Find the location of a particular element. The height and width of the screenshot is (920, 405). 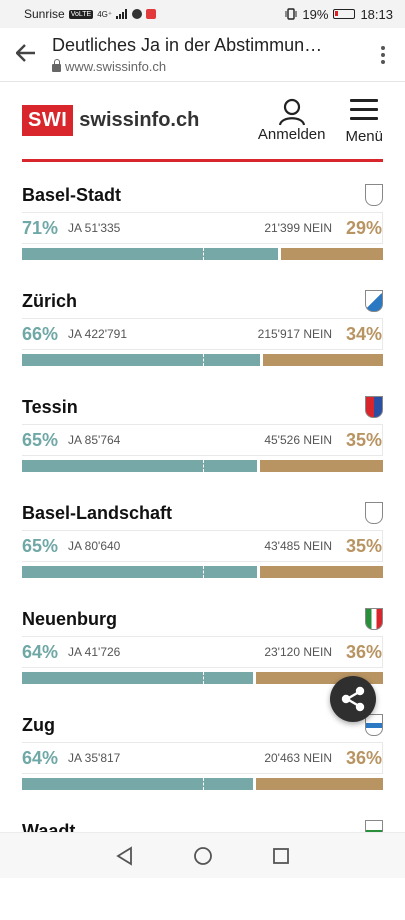

canton-name: Tessin is located at coordinates (50, 406).